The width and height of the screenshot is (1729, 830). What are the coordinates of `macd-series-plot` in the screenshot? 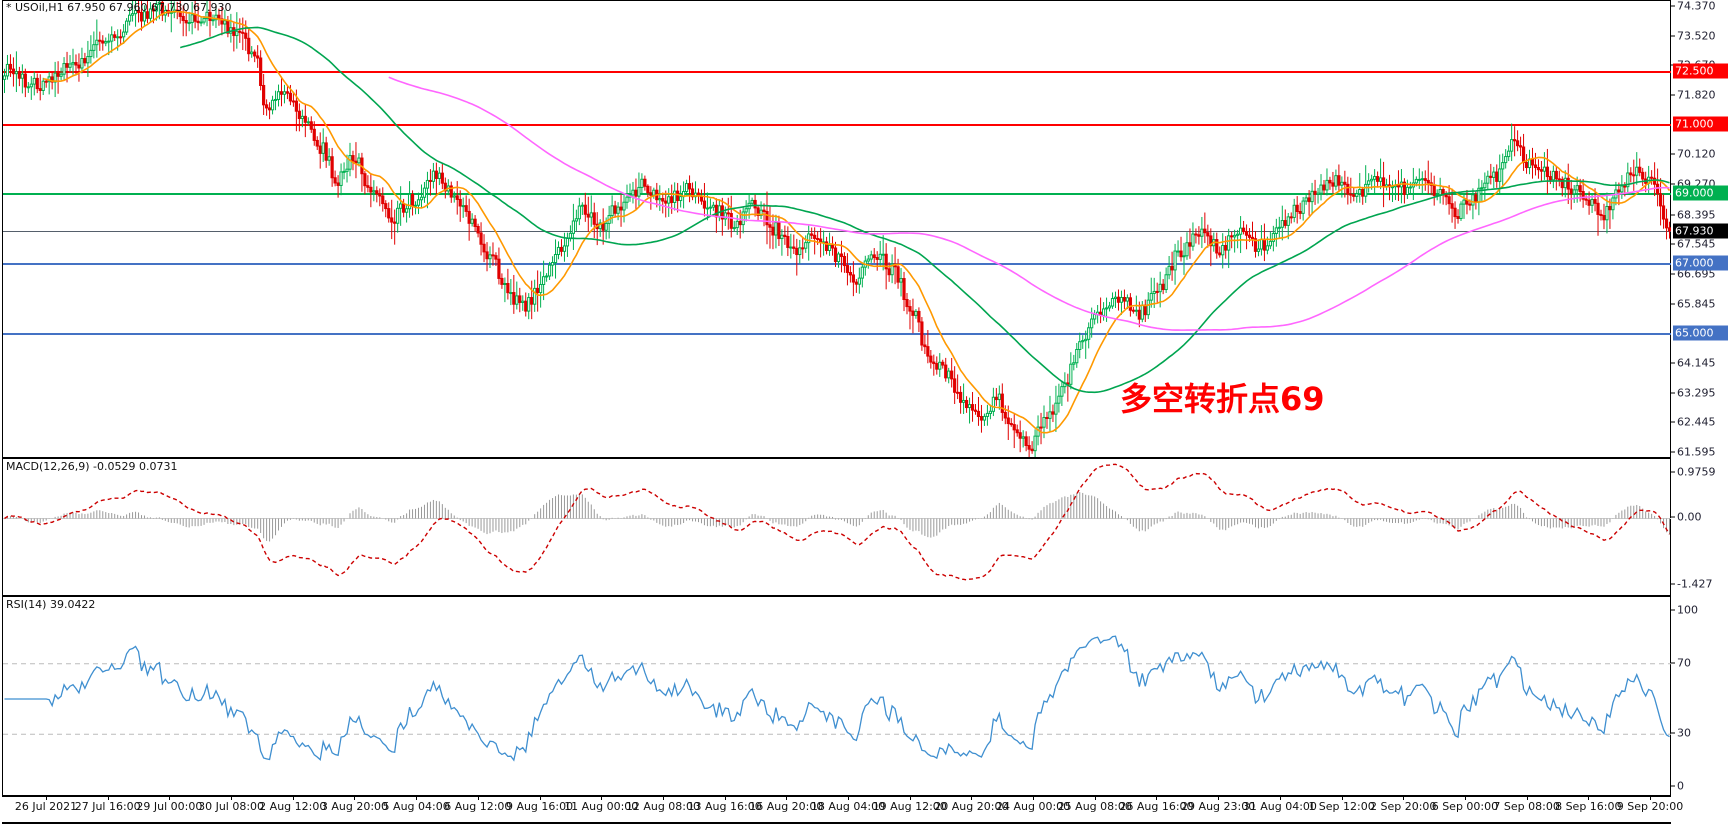 It's located at (837, 522).